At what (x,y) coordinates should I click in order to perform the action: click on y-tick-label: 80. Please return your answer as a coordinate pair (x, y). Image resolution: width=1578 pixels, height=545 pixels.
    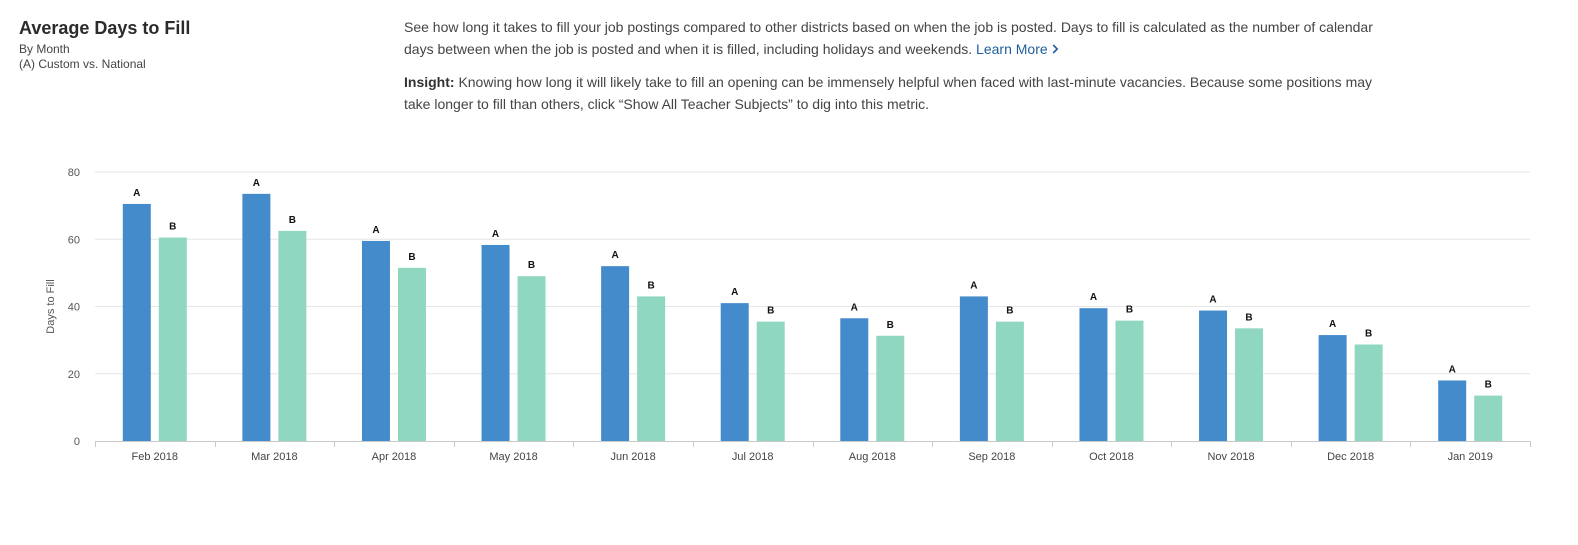
    Looking at the image, I should click on (74, 173).